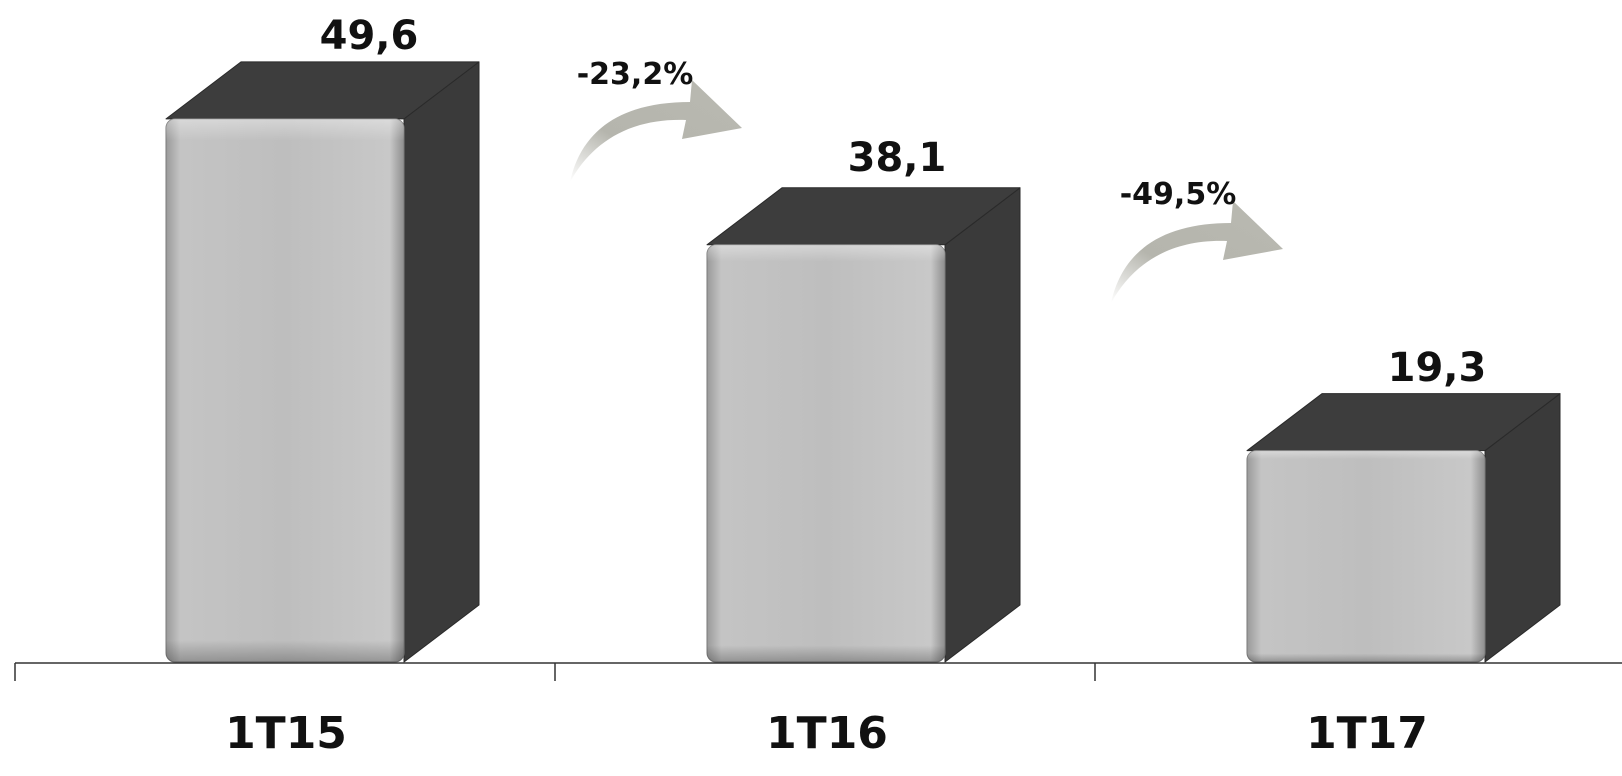  I want to click on change-label-1T15-1T16: -23,2%, so click(635, 74).